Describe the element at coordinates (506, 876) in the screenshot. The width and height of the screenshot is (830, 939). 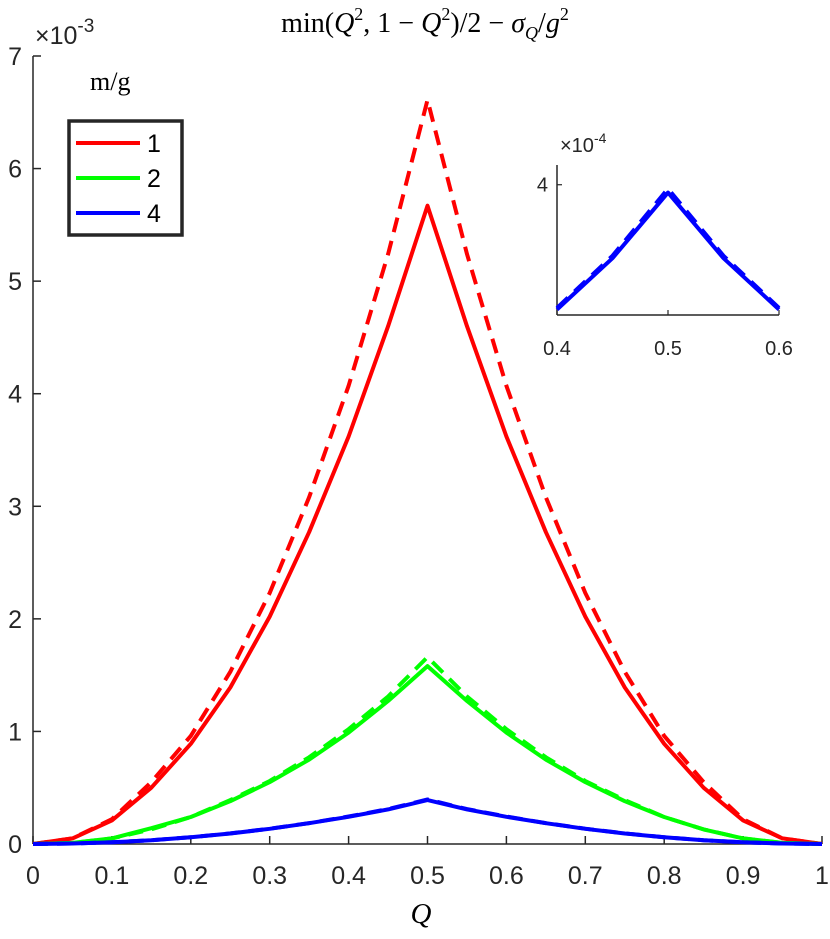
I see `x-tick-label: 0.6` at that location.